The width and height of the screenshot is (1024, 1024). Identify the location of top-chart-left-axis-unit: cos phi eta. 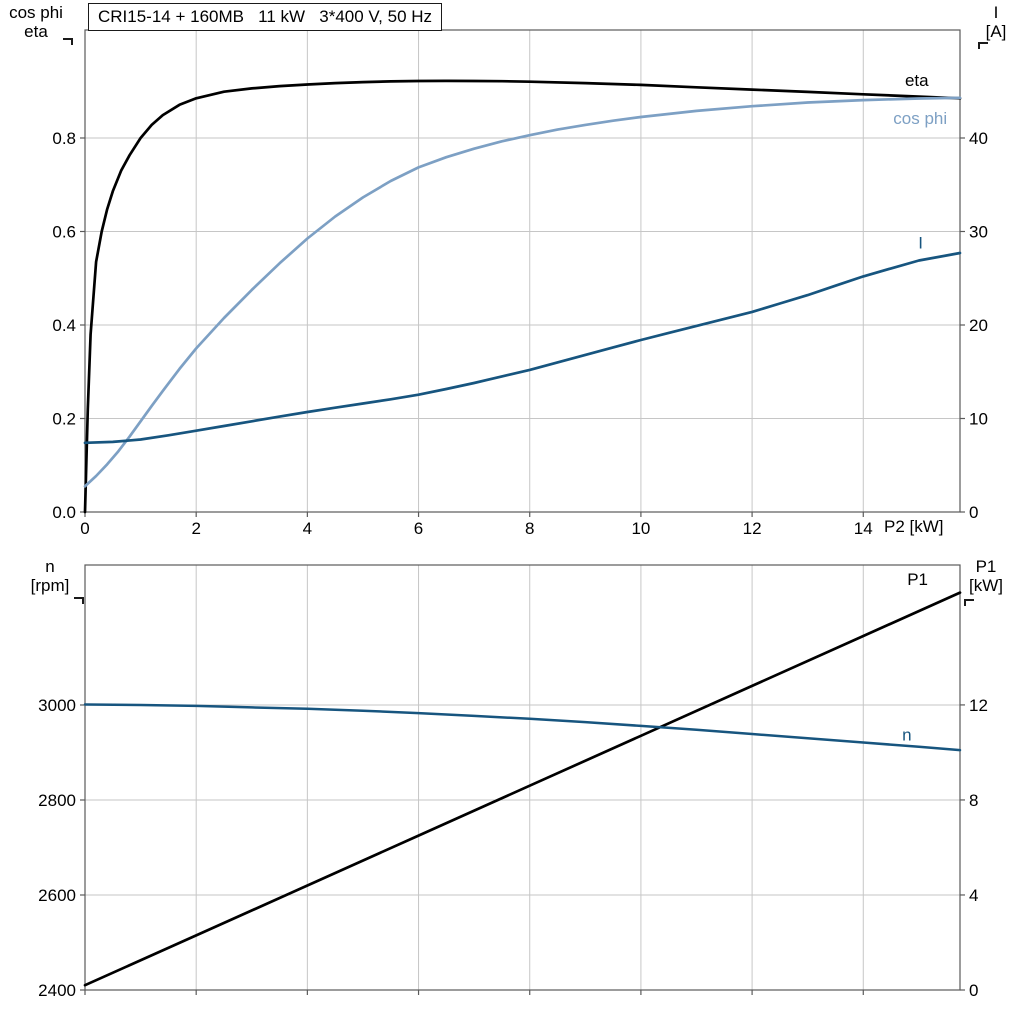
(36, 22).